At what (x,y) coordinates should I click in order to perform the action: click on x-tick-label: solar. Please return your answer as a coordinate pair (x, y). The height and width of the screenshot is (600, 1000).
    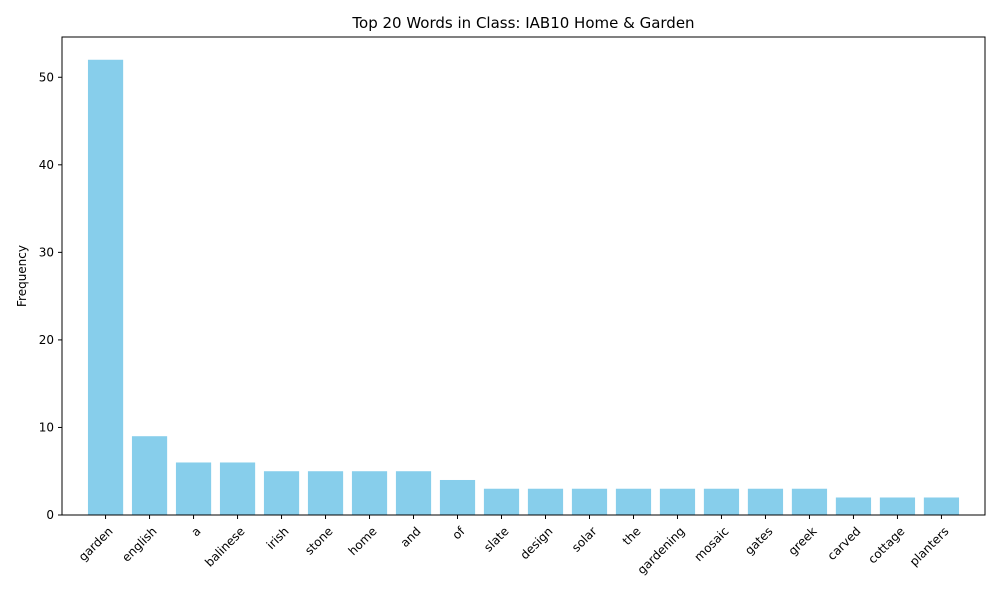
    Looking at the image, I should click on (584, 539).